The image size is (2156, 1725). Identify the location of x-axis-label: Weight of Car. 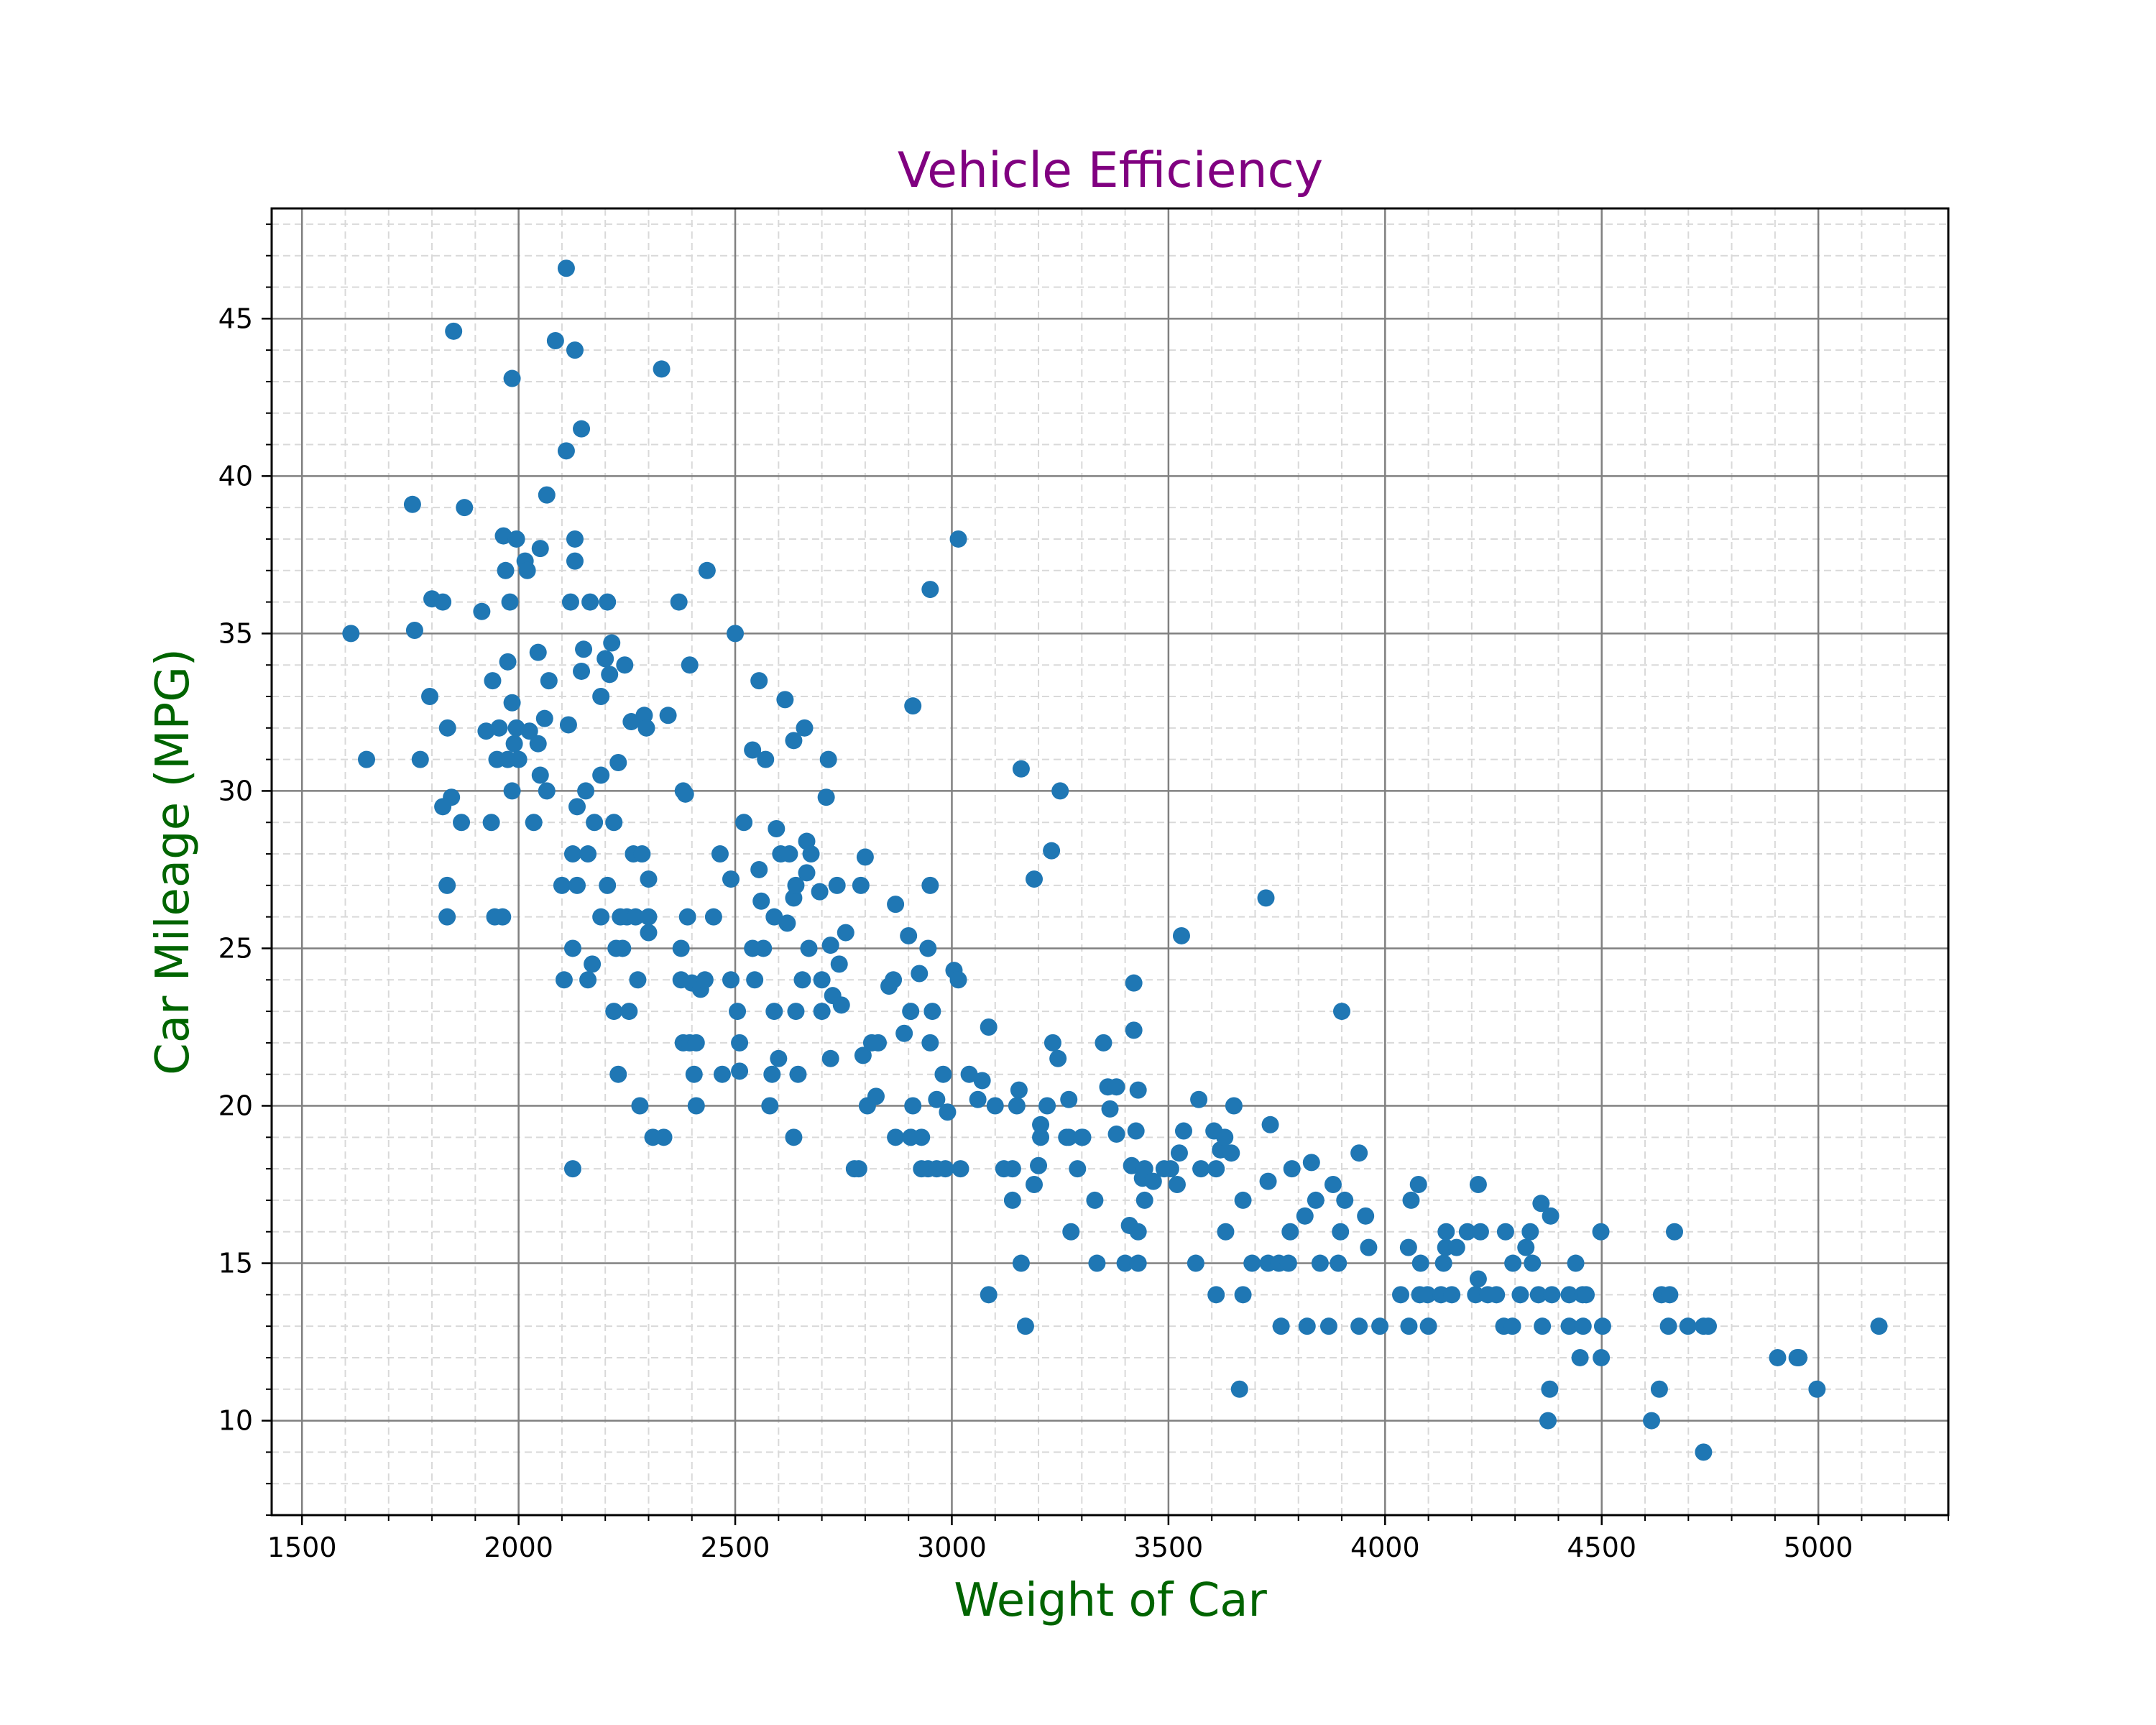
(1110, 1600).